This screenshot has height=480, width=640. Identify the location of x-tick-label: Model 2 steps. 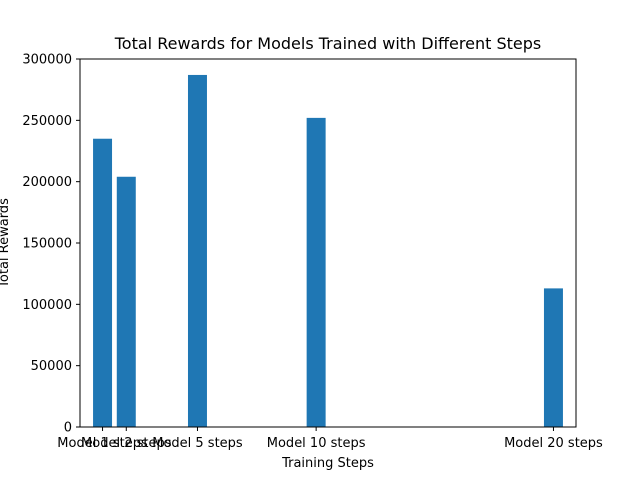
(126, 443).